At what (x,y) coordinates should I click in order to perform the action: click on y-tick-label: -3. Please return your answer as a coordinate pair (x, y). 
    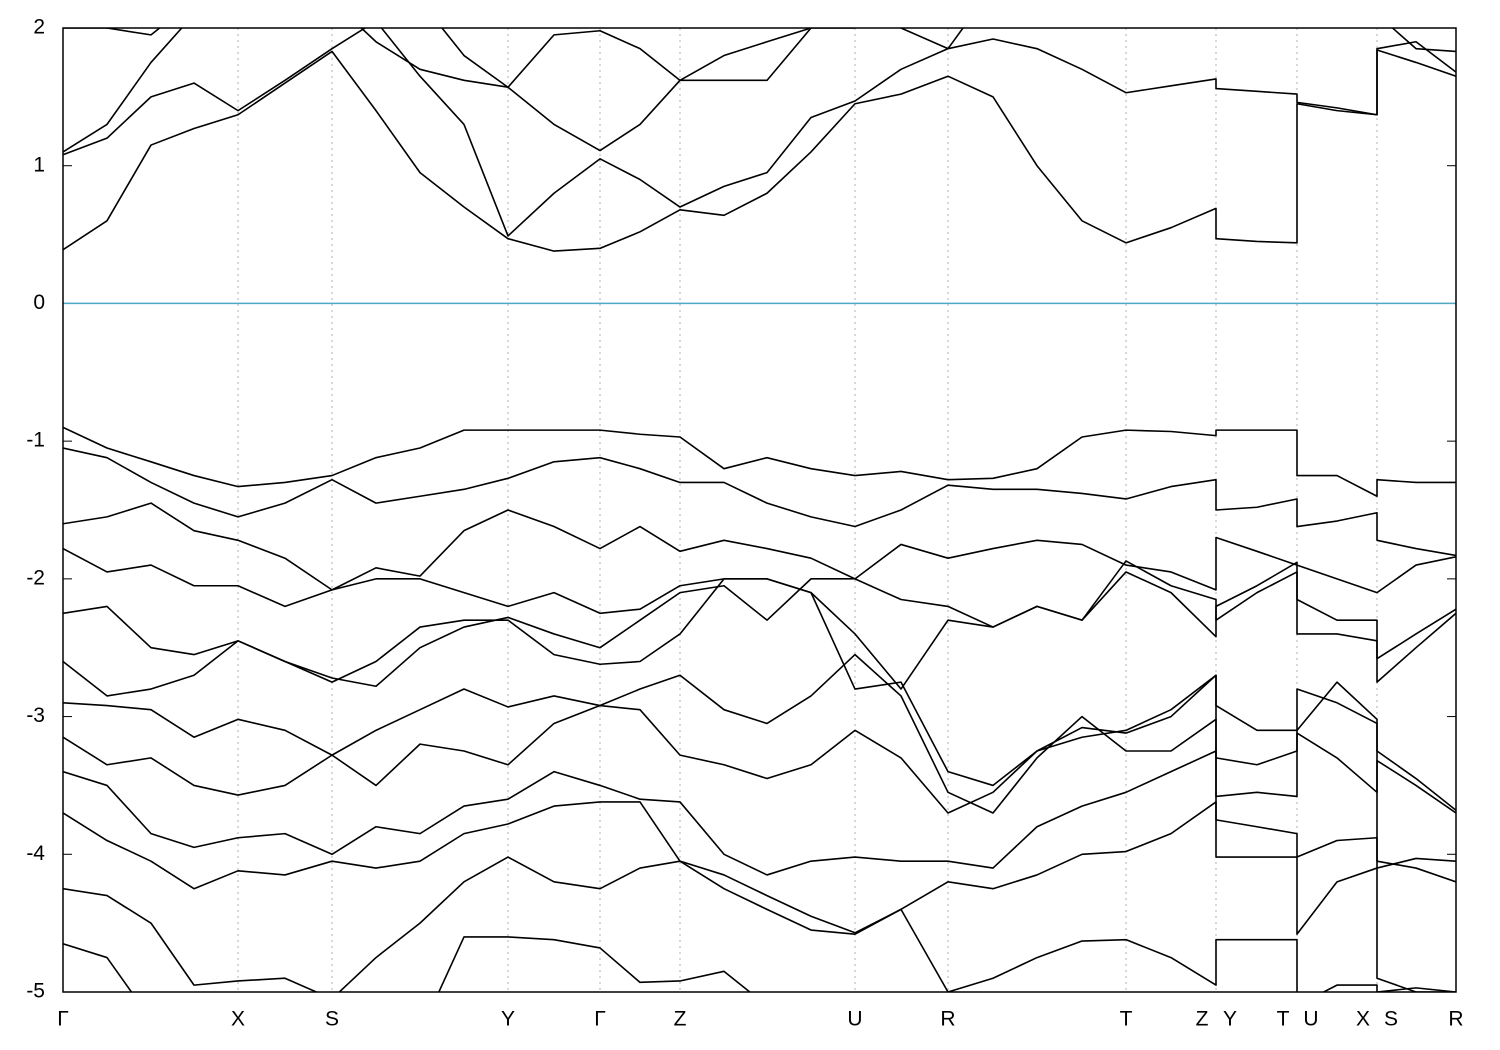
    Looking at the image, I should click on (35, 715).